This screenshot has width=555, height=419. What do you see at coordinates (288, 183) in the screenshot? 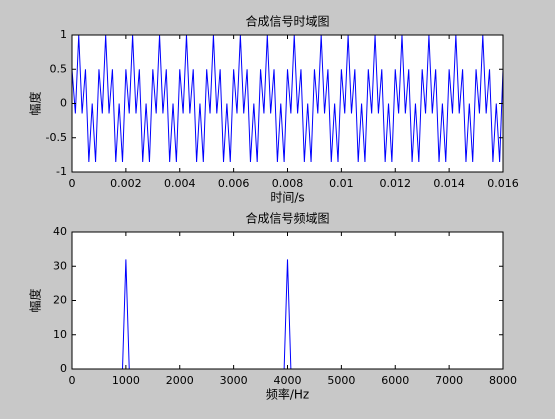
I see `x-tick-label: 0.008` at bounding box center [288, 183].